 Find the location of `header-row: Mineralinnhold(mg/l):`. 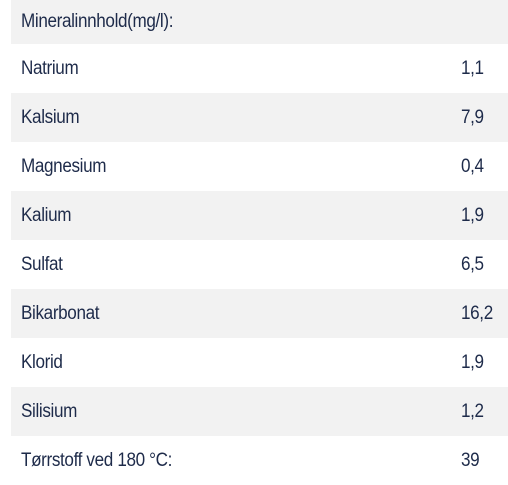

header-row: Mineralinnhold(mg/l): is located at coordinates (259, 22).